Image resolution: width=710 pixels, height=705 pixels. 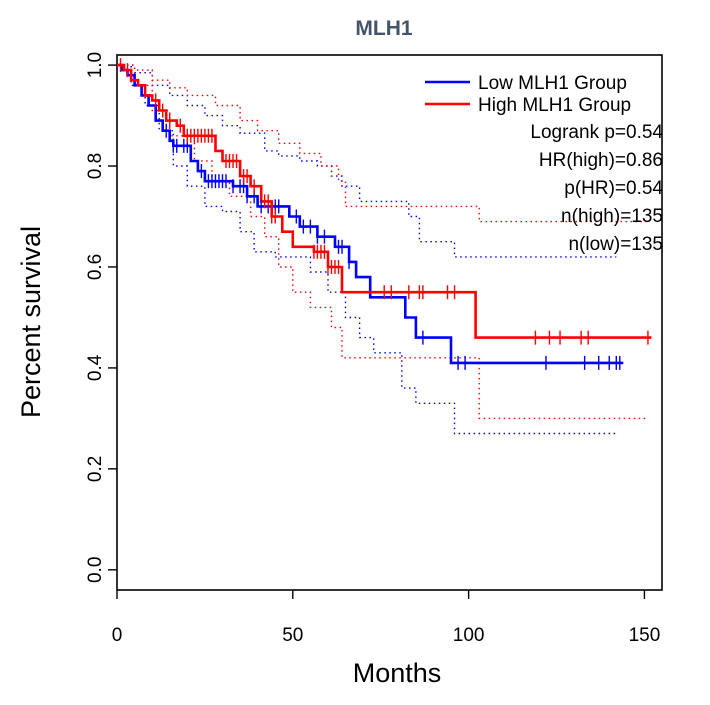 I want to click on chart-title: MLH1, so click(x=383, y=28).